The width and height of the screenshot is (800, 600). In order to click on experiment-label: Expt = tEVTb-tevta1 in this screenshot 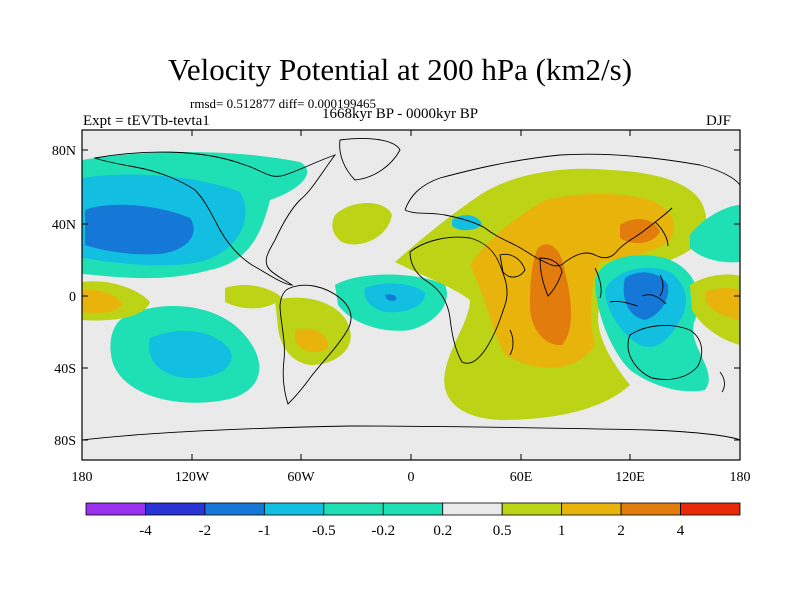, I will do `click(146, 121)`.